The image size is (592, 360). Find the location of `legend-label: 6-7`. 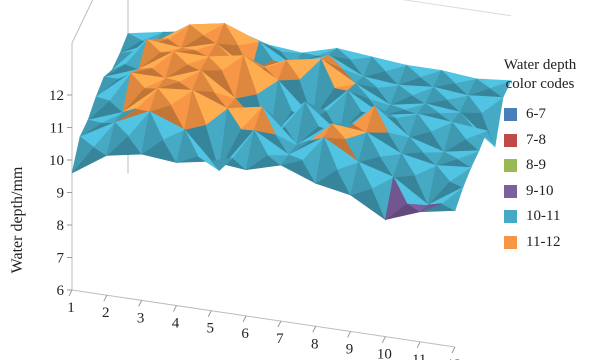

legend-label: 6-7 is located at coordinates (536, 114).